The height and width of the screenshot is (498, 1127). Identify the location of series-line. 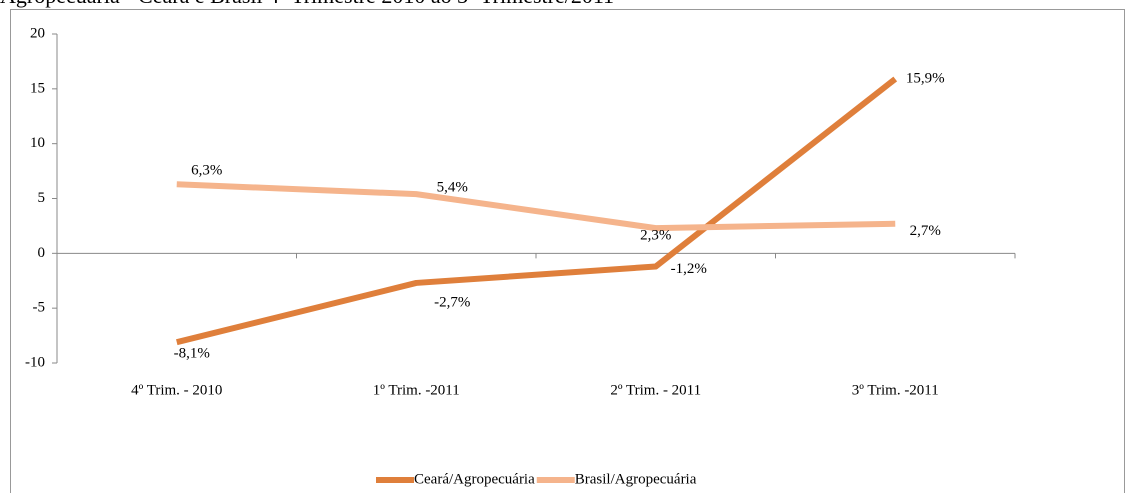
(536, 206).